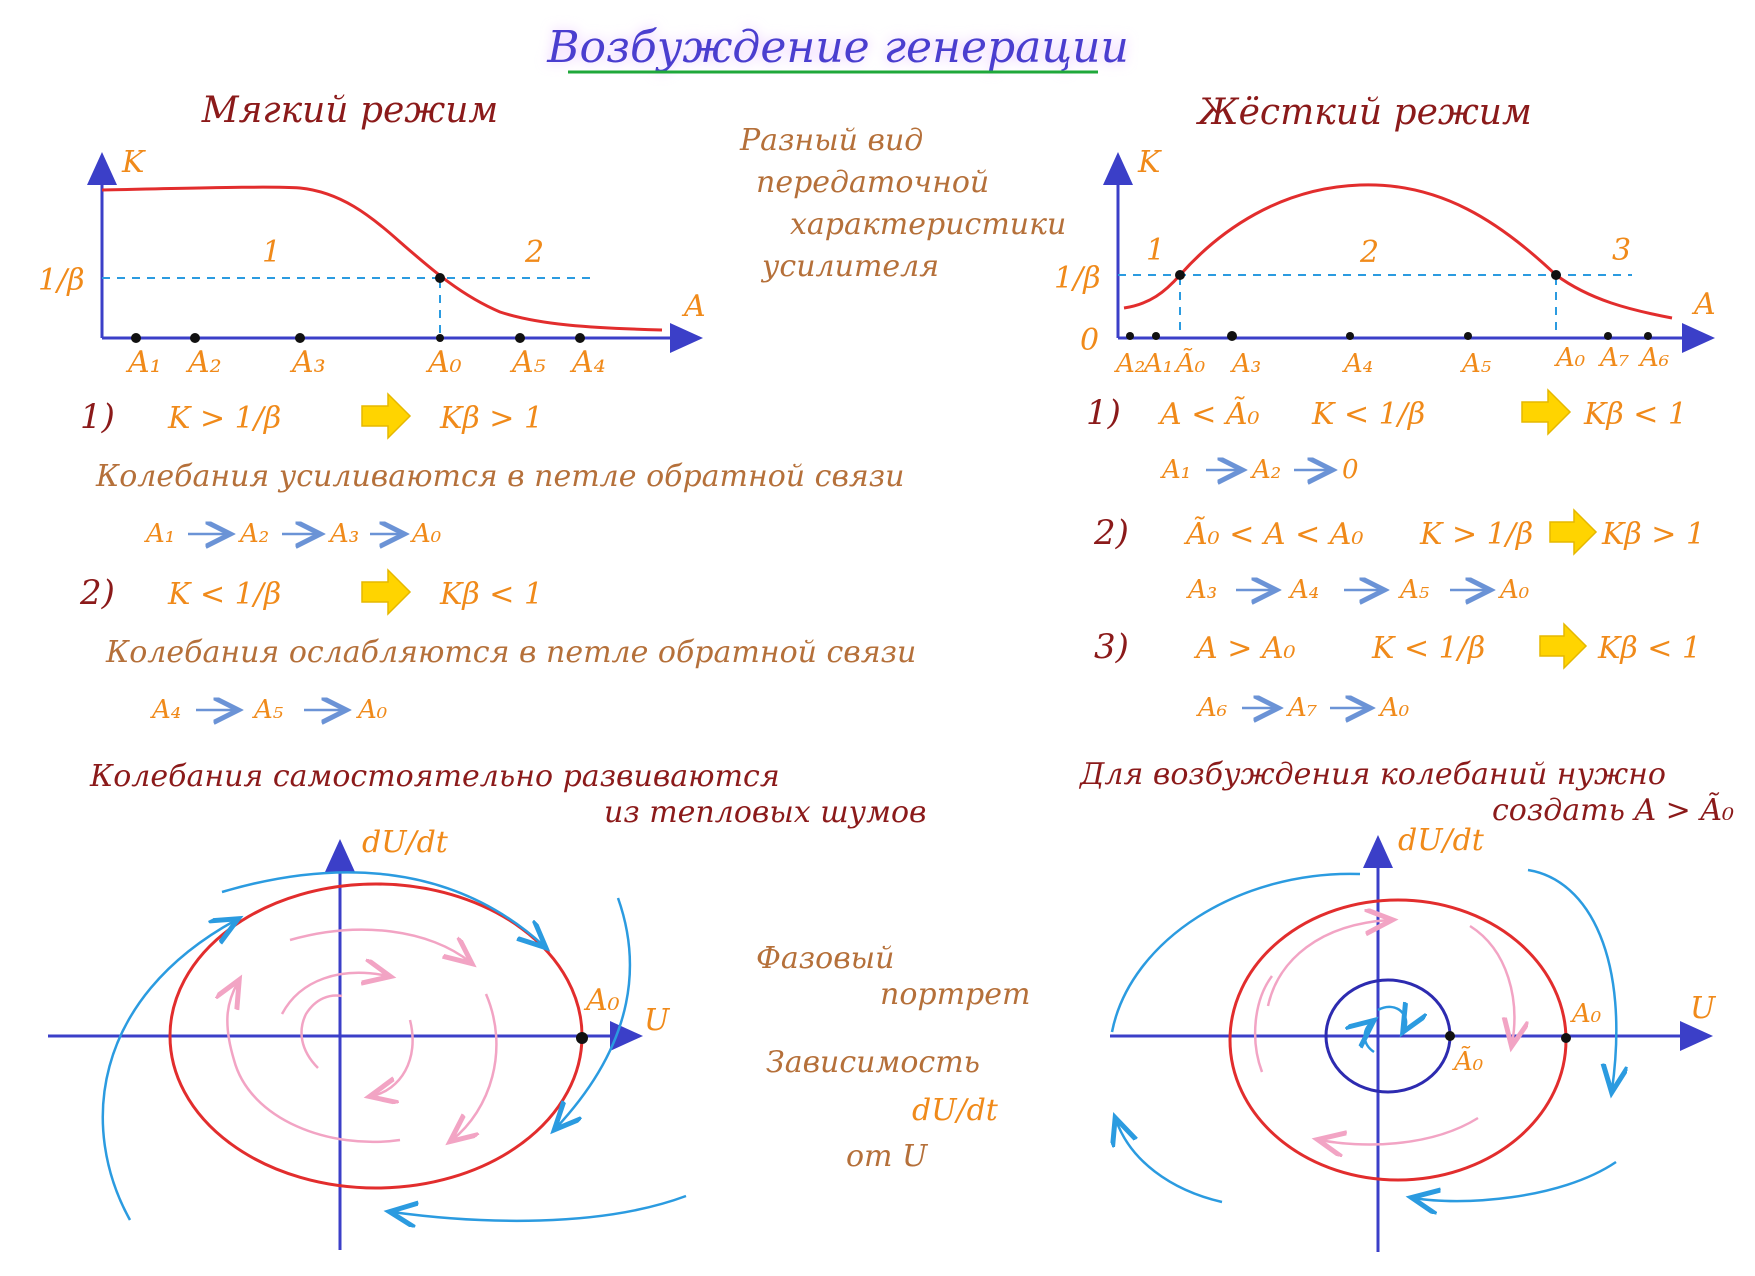  What do you see at coordinates (1614, 358) in the screenshot?
I see `hard-point-label: A₇` at bounding box center [1614, 358].